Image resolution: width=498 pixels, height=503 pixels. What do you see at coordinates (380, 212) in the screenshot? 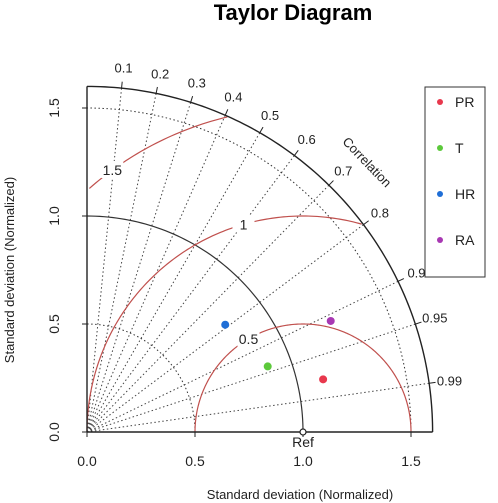
I see `correlation-tick-label: 0.8` at bounding box center [380, 212].